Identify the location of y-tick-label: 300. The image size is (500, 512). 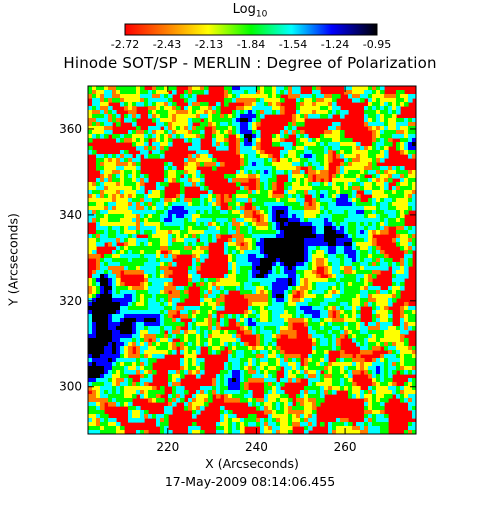
(70, 387).